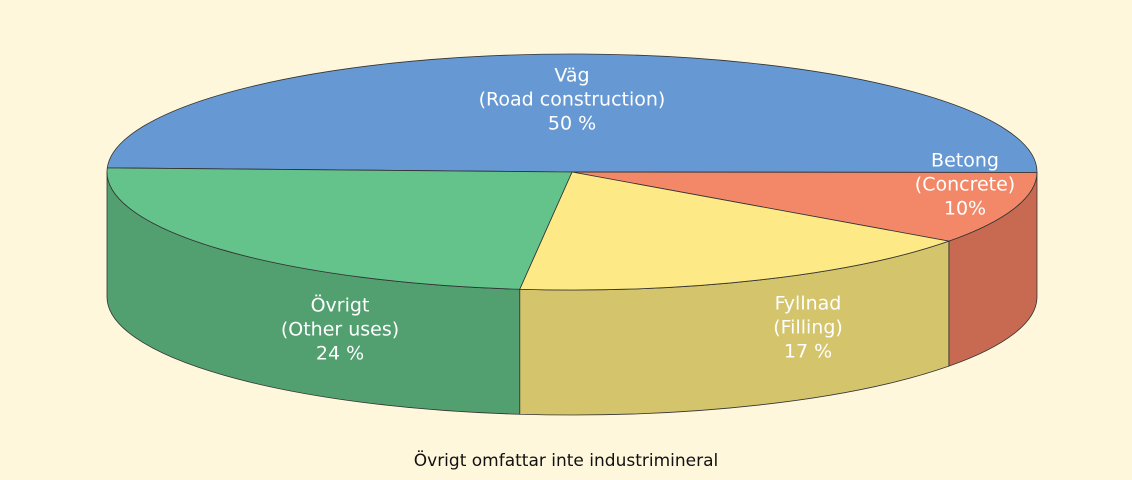 The width and height of the screenshot is (1132, 480). What do you see at coordinates (965, 209) in the screenshot?
I see `slice-value-label: 10%` at bounding box center [965, 209].